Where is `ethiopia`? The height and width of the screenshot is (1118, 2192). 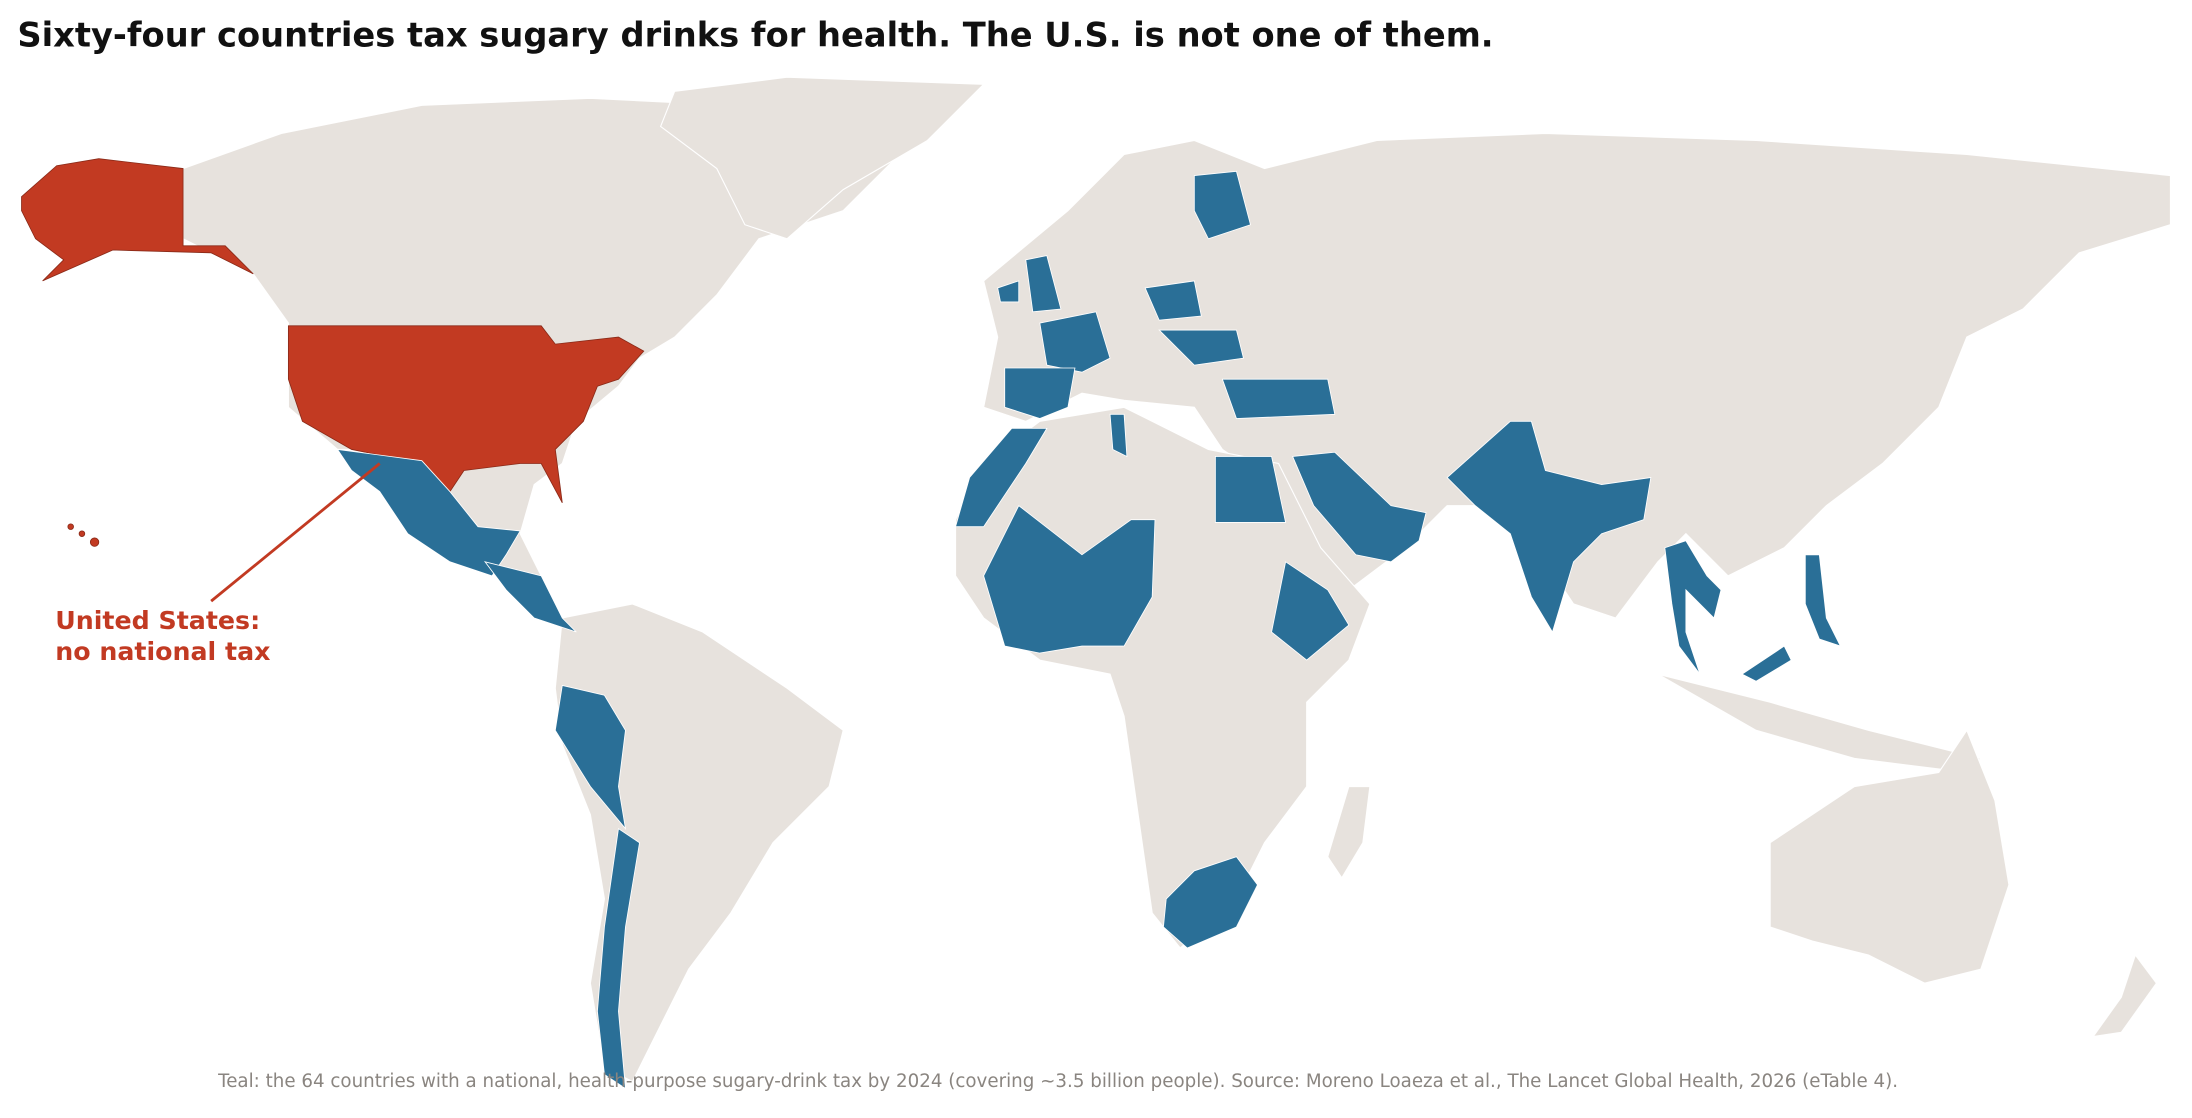 ethiopia is located at coordinates (1310, 611).